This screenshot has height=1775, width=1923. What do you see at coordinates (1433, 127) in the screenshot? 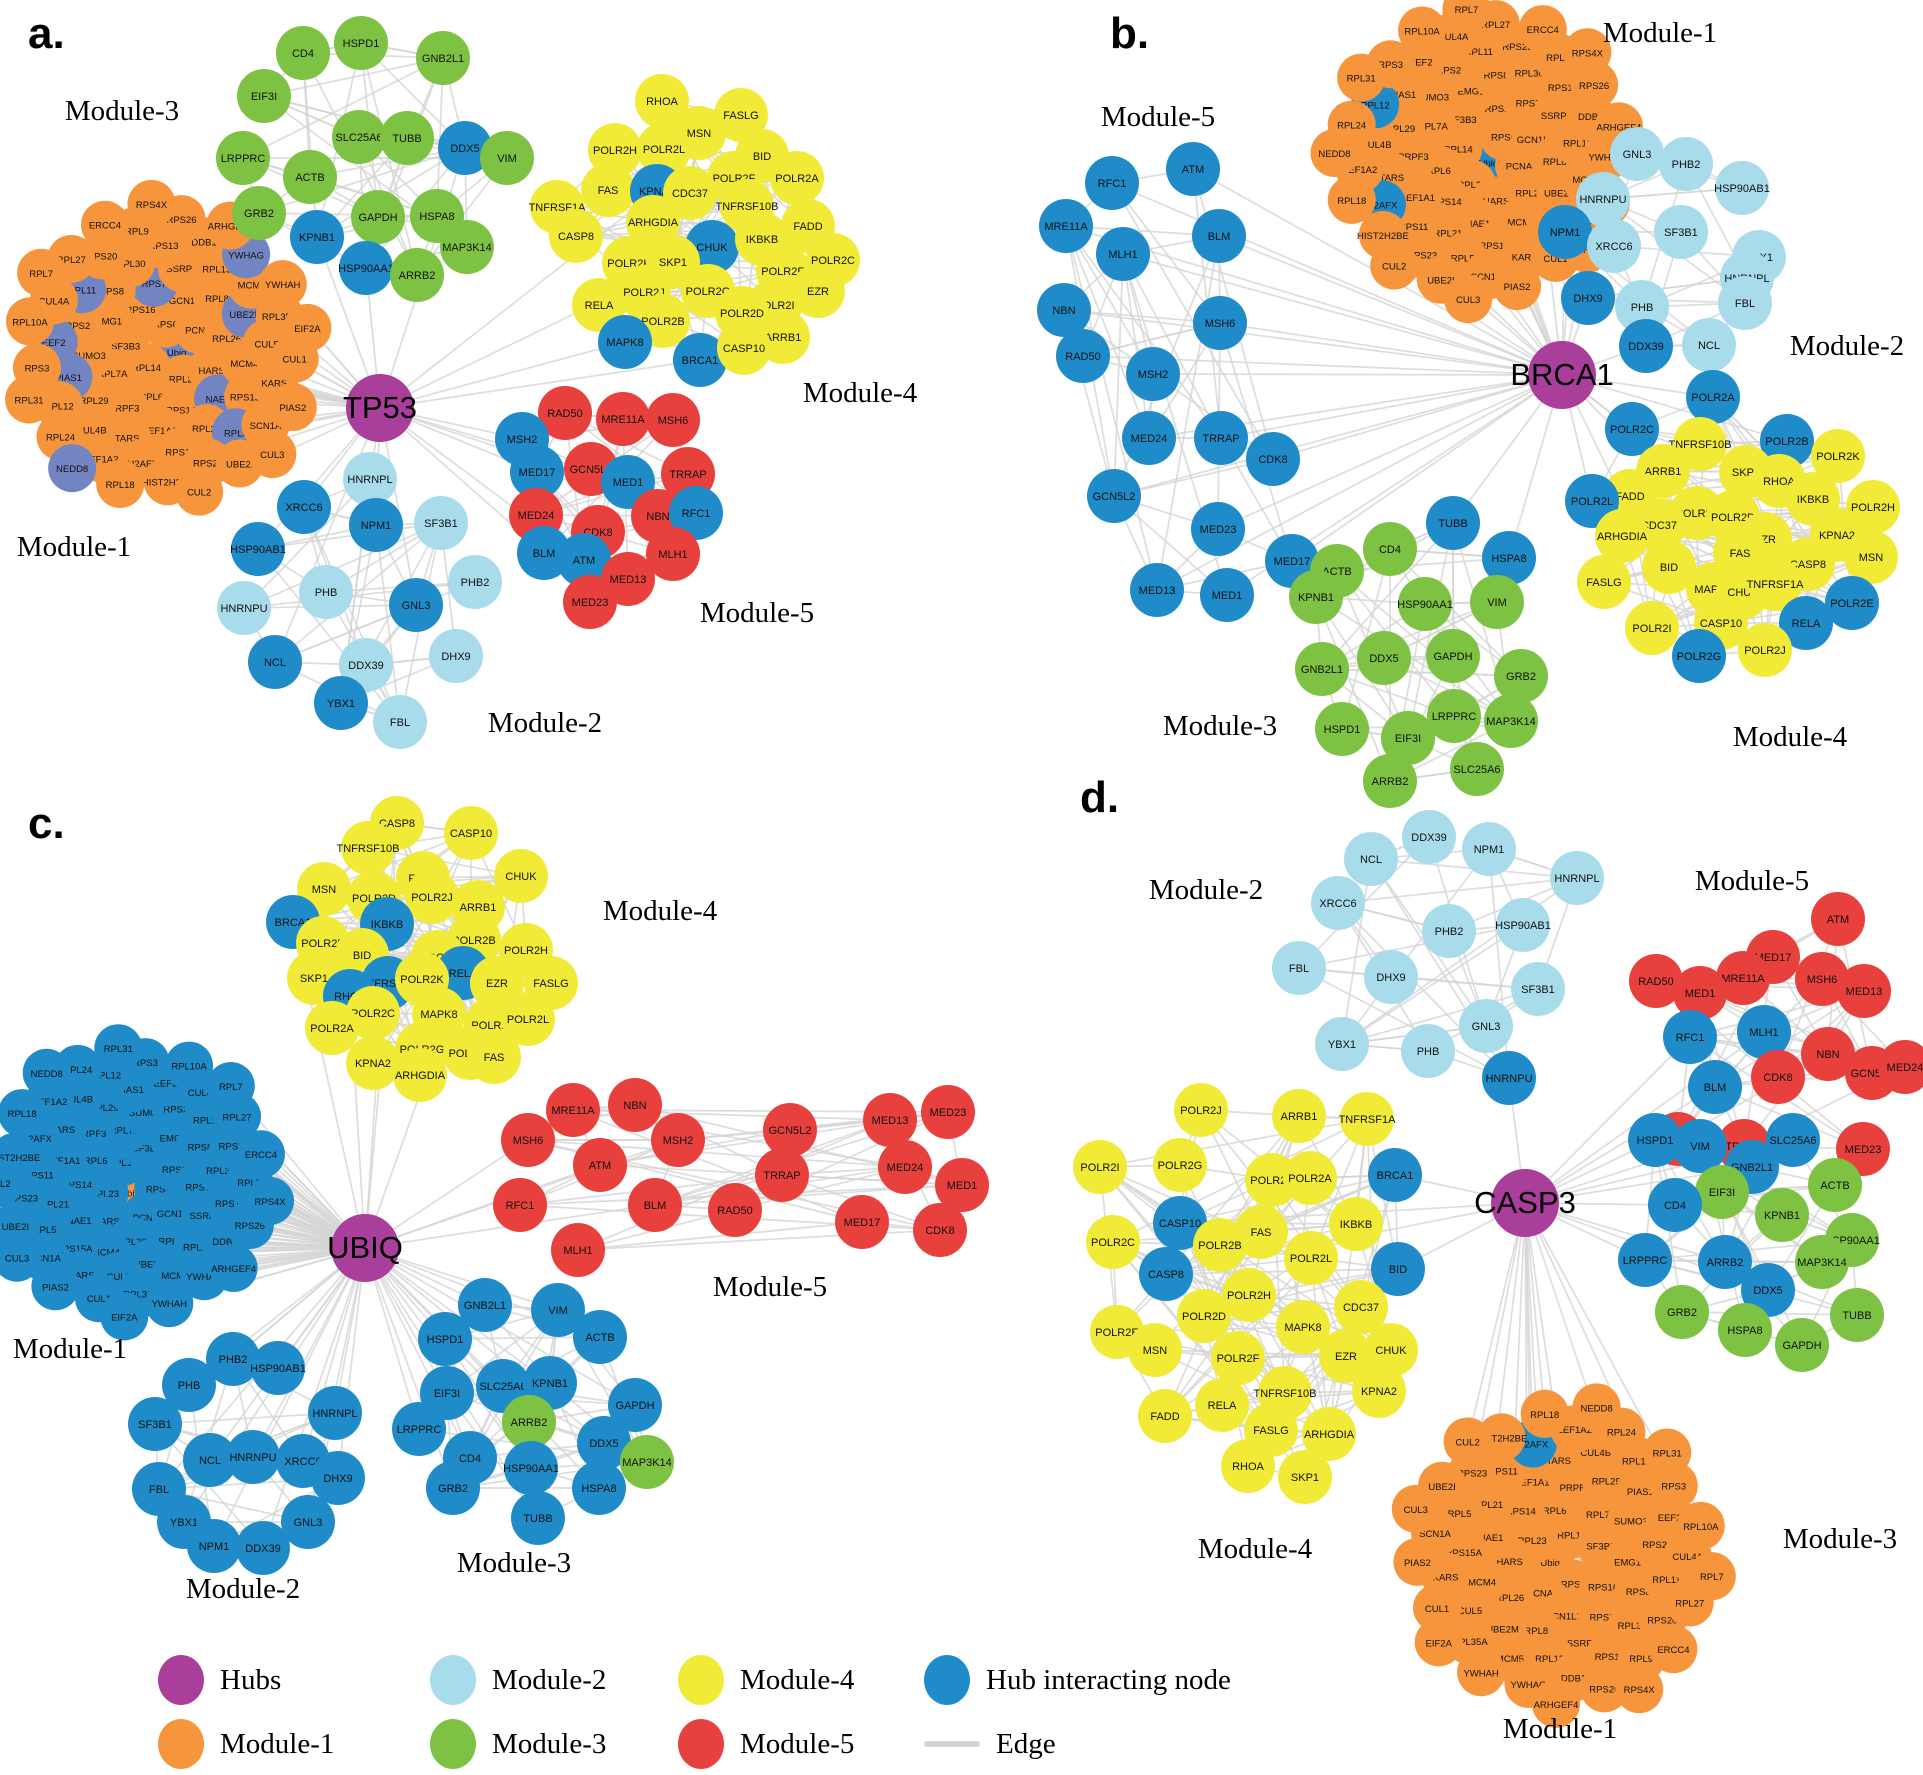
I see `node-label: RPL7A` at bounding box center [1433, 127].